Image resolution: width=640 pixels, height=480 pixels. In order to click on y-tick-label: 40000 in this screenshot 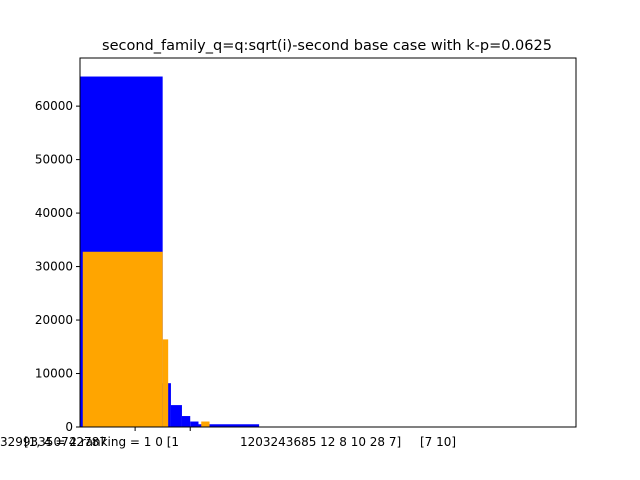, I will do `click(54, 213)`.